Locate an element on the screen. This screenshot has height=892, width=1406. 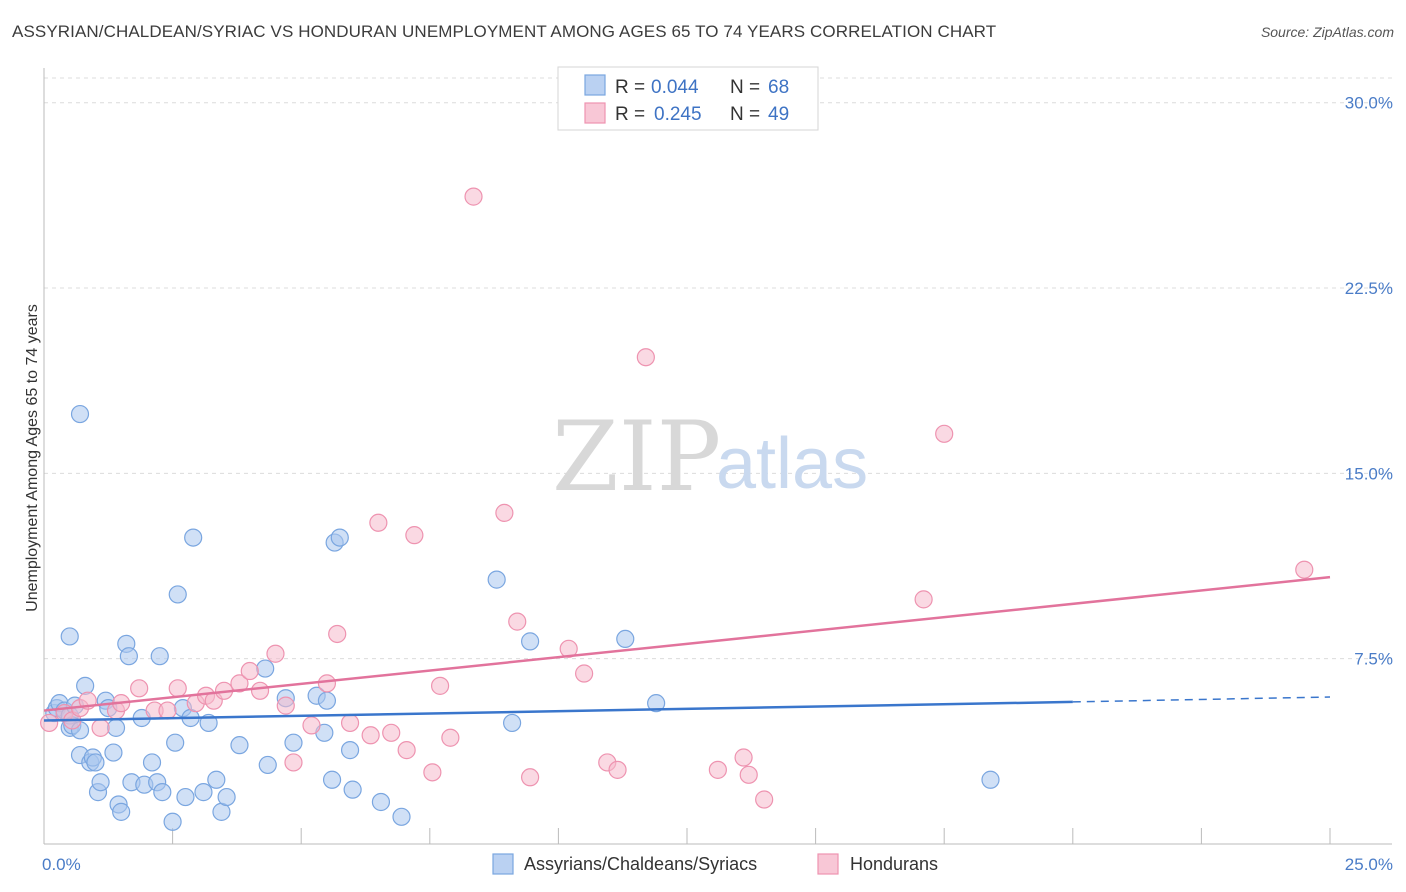
source-label: Source: ZipAtlas.com is located at coordinates (1327, 32).